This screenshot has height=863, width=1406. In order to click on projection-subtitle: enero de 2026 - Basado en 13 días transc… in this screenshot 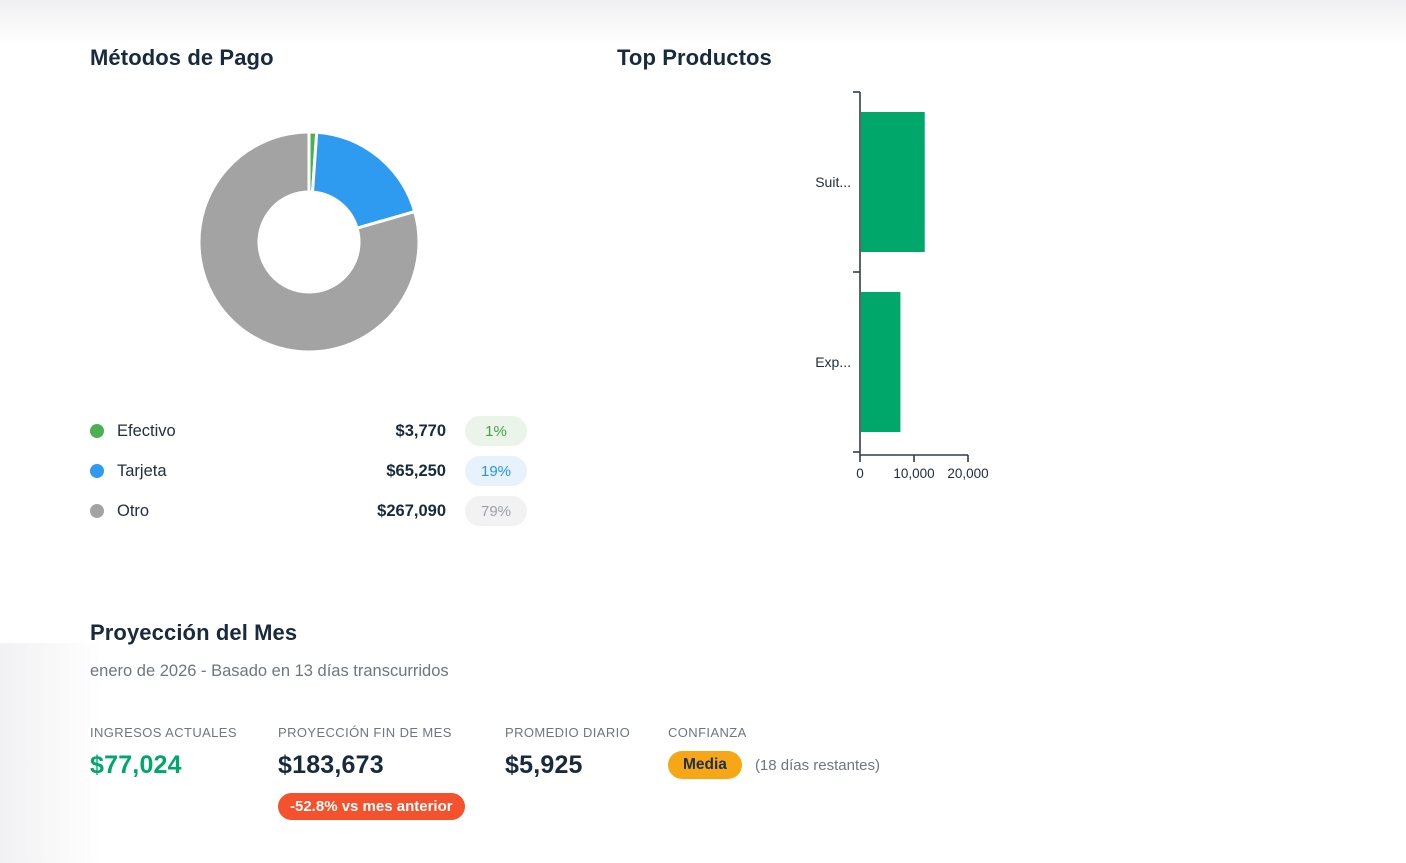, I will do `click(269, 671)`.